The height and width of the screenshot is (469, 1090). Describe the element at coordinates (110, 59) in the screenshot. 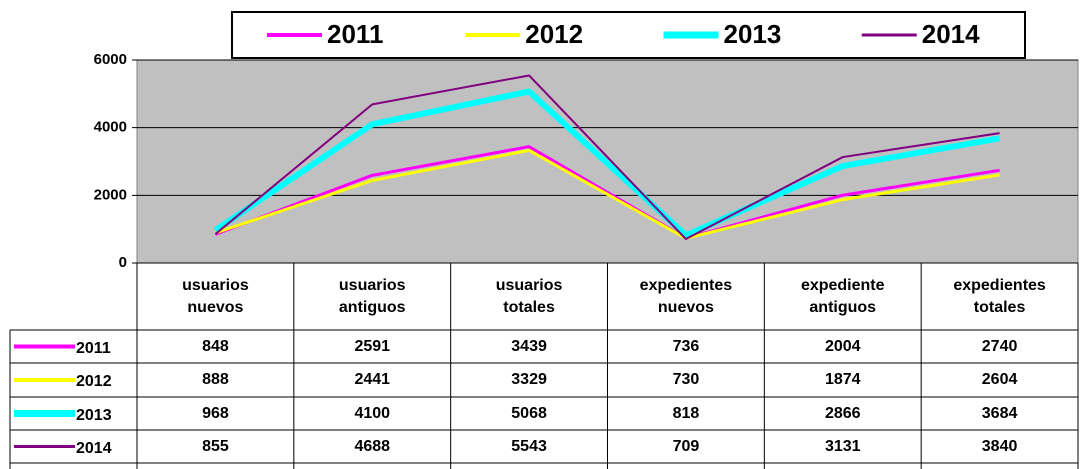

I see `y-tick-label: 6000` at that location.